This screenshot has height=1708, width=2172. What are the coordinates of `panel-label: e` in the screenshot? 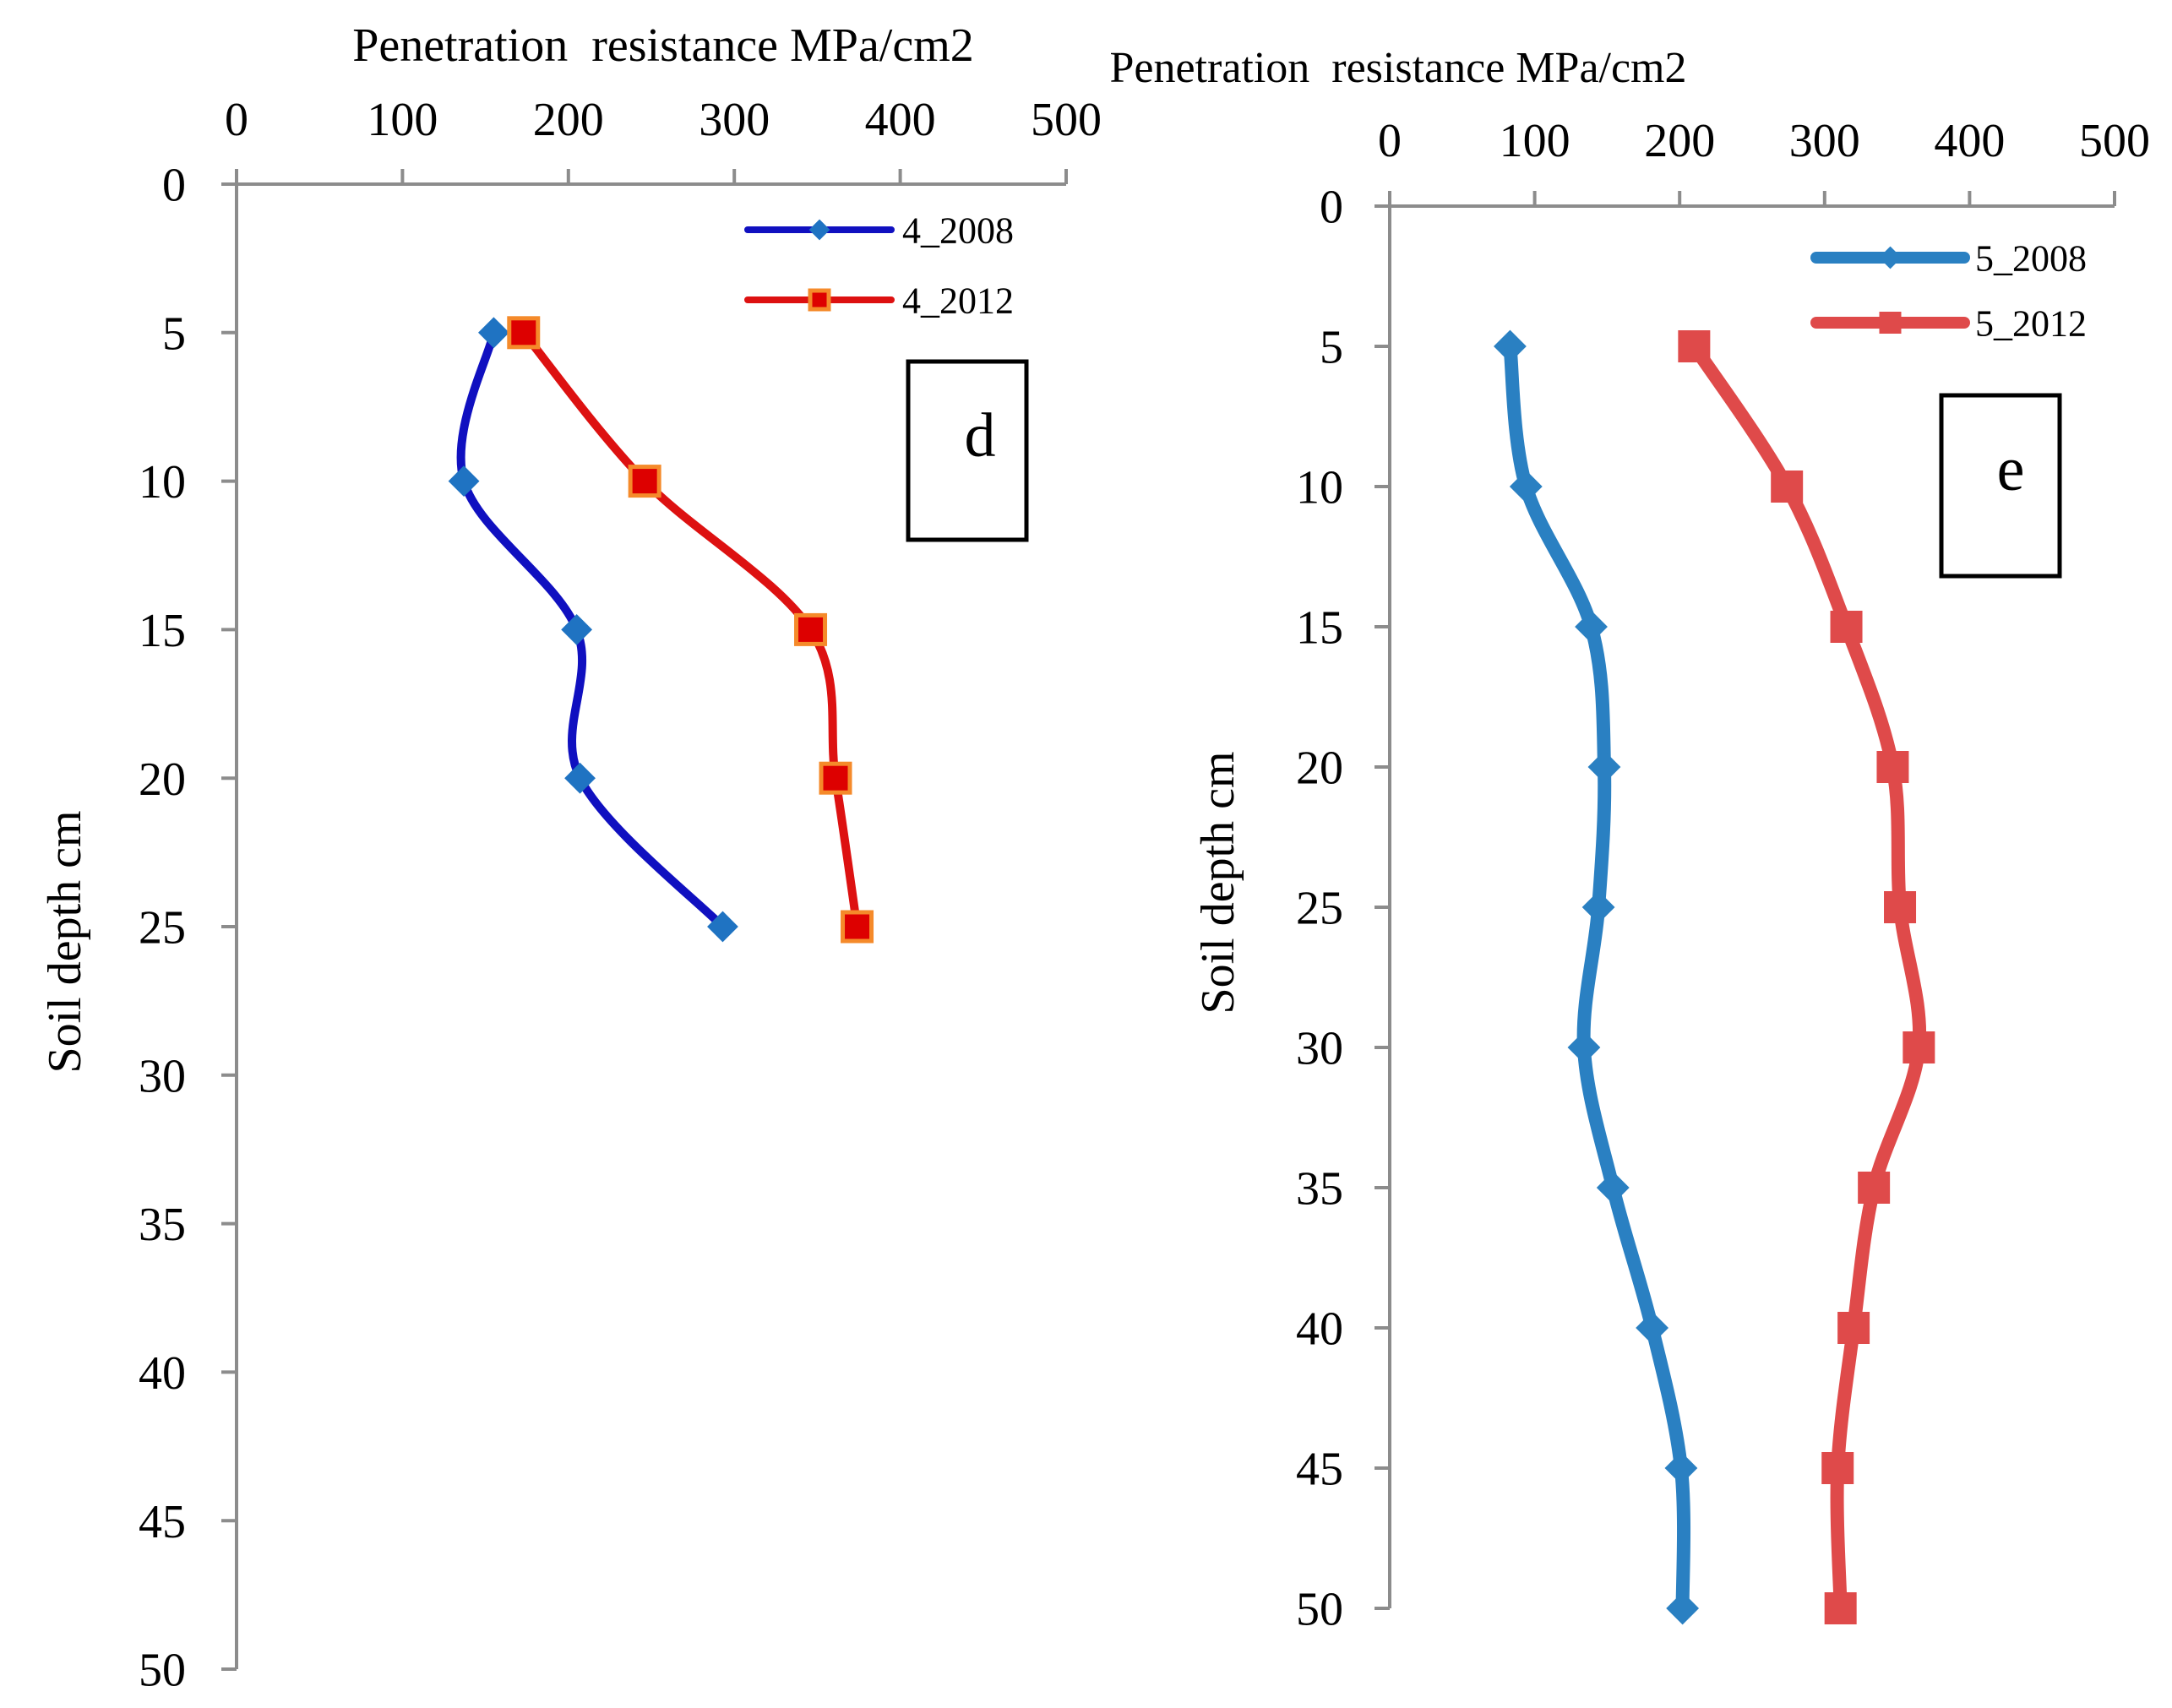 It's located at (2011, 470).